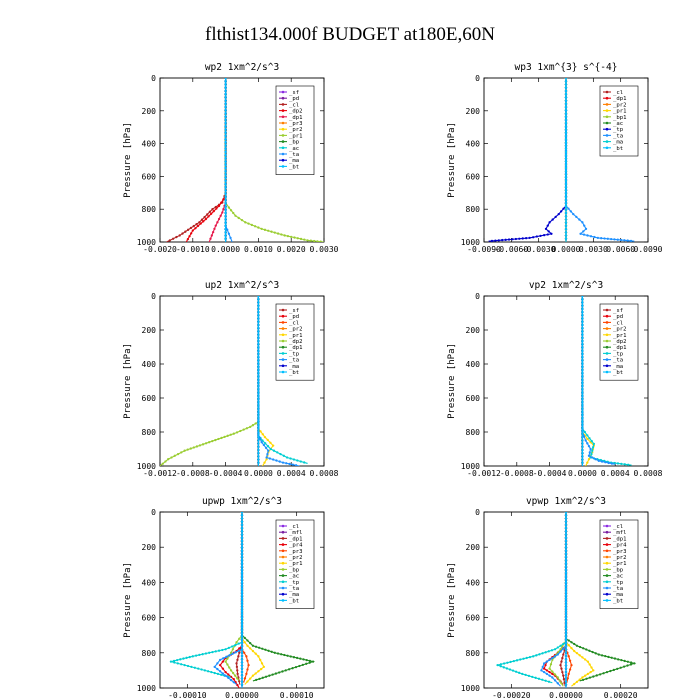  What do you see at coordinates (295, 336) in the screenshot?
I see `legend-label: _pr1` at bounding box center [295, 336].